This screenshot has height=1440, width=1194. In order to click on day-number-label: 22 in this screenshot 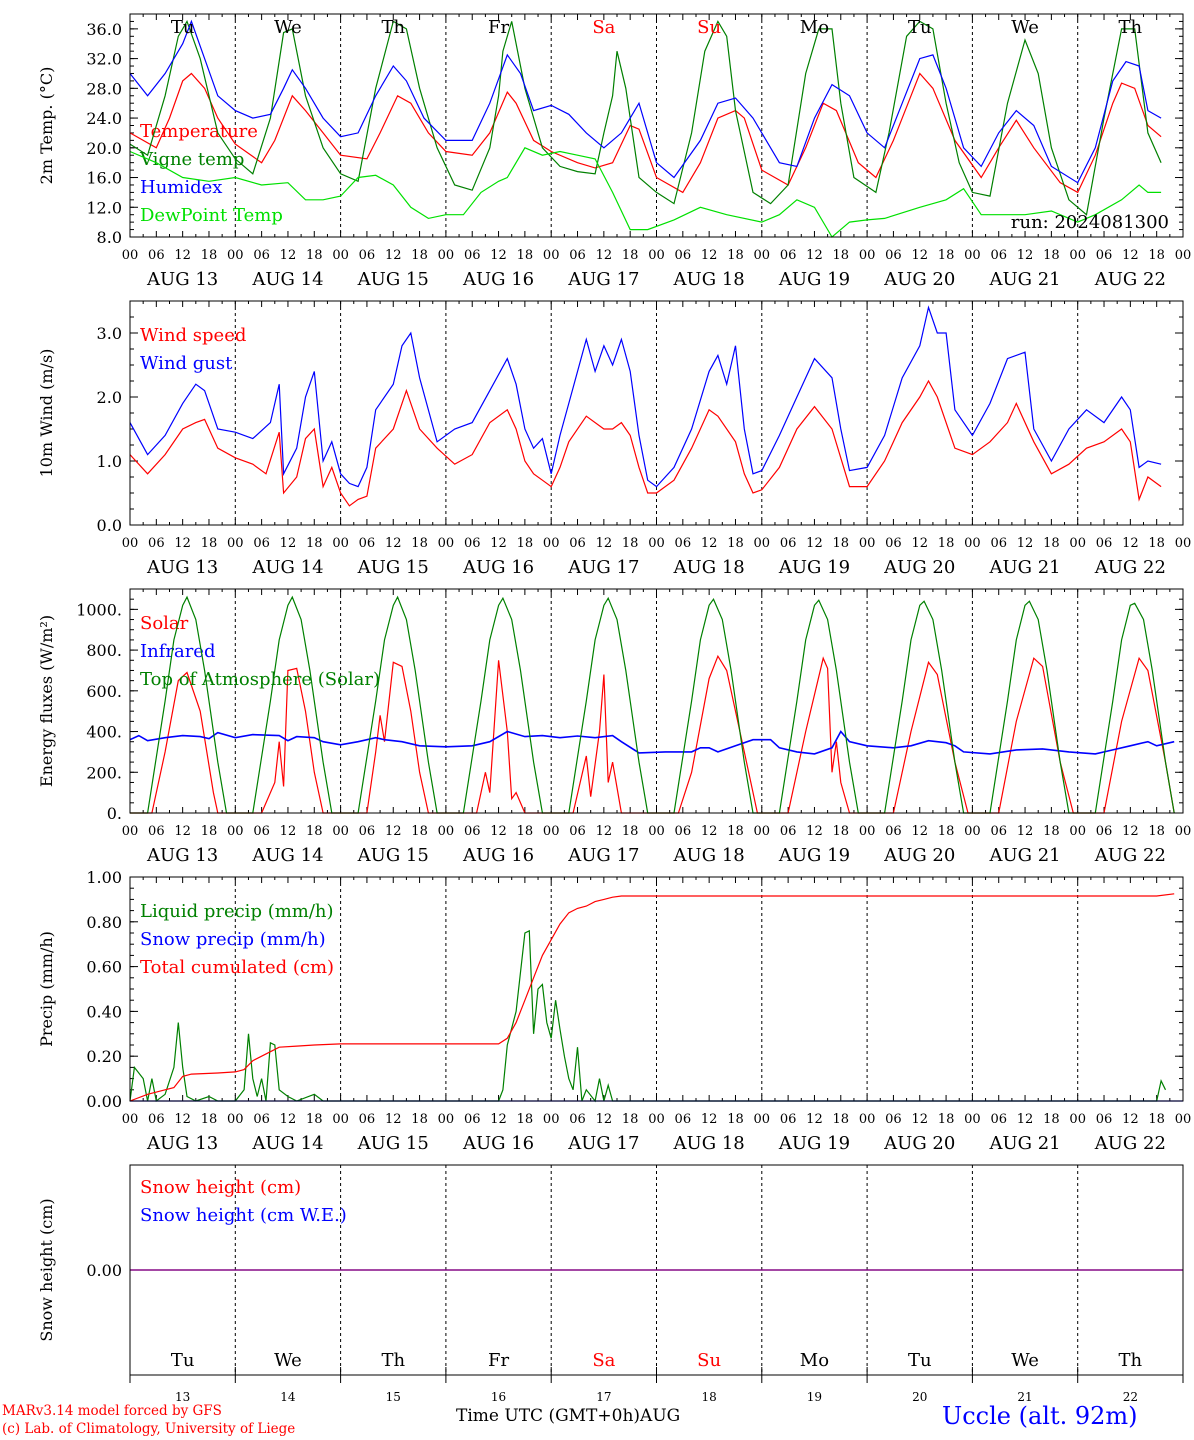, I will do `click(1130, 1397)`.